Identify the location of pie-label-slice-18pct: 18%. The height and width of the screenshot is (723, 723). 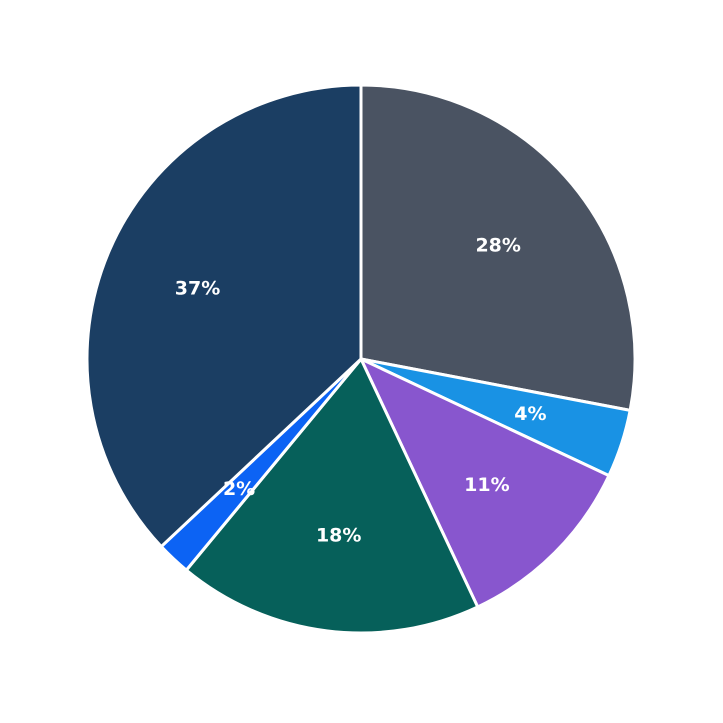
(338, 536).